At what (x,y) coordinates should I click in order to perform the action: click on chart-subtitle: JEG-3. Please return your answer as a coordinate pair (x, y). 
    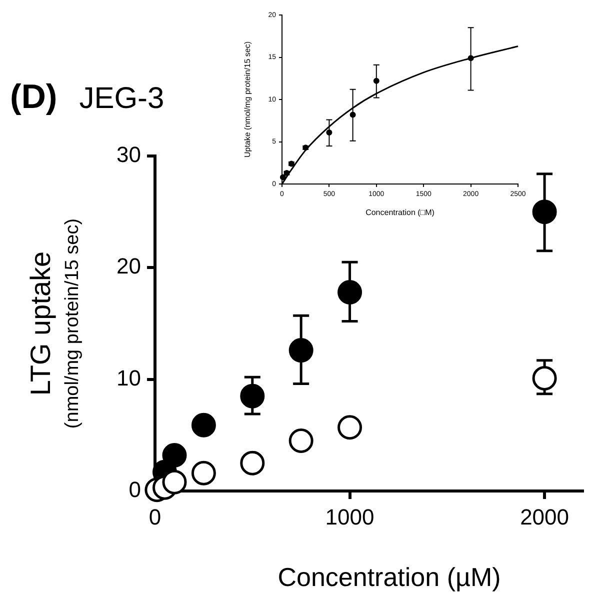
    Looking at the image, I should click on (121, 98).